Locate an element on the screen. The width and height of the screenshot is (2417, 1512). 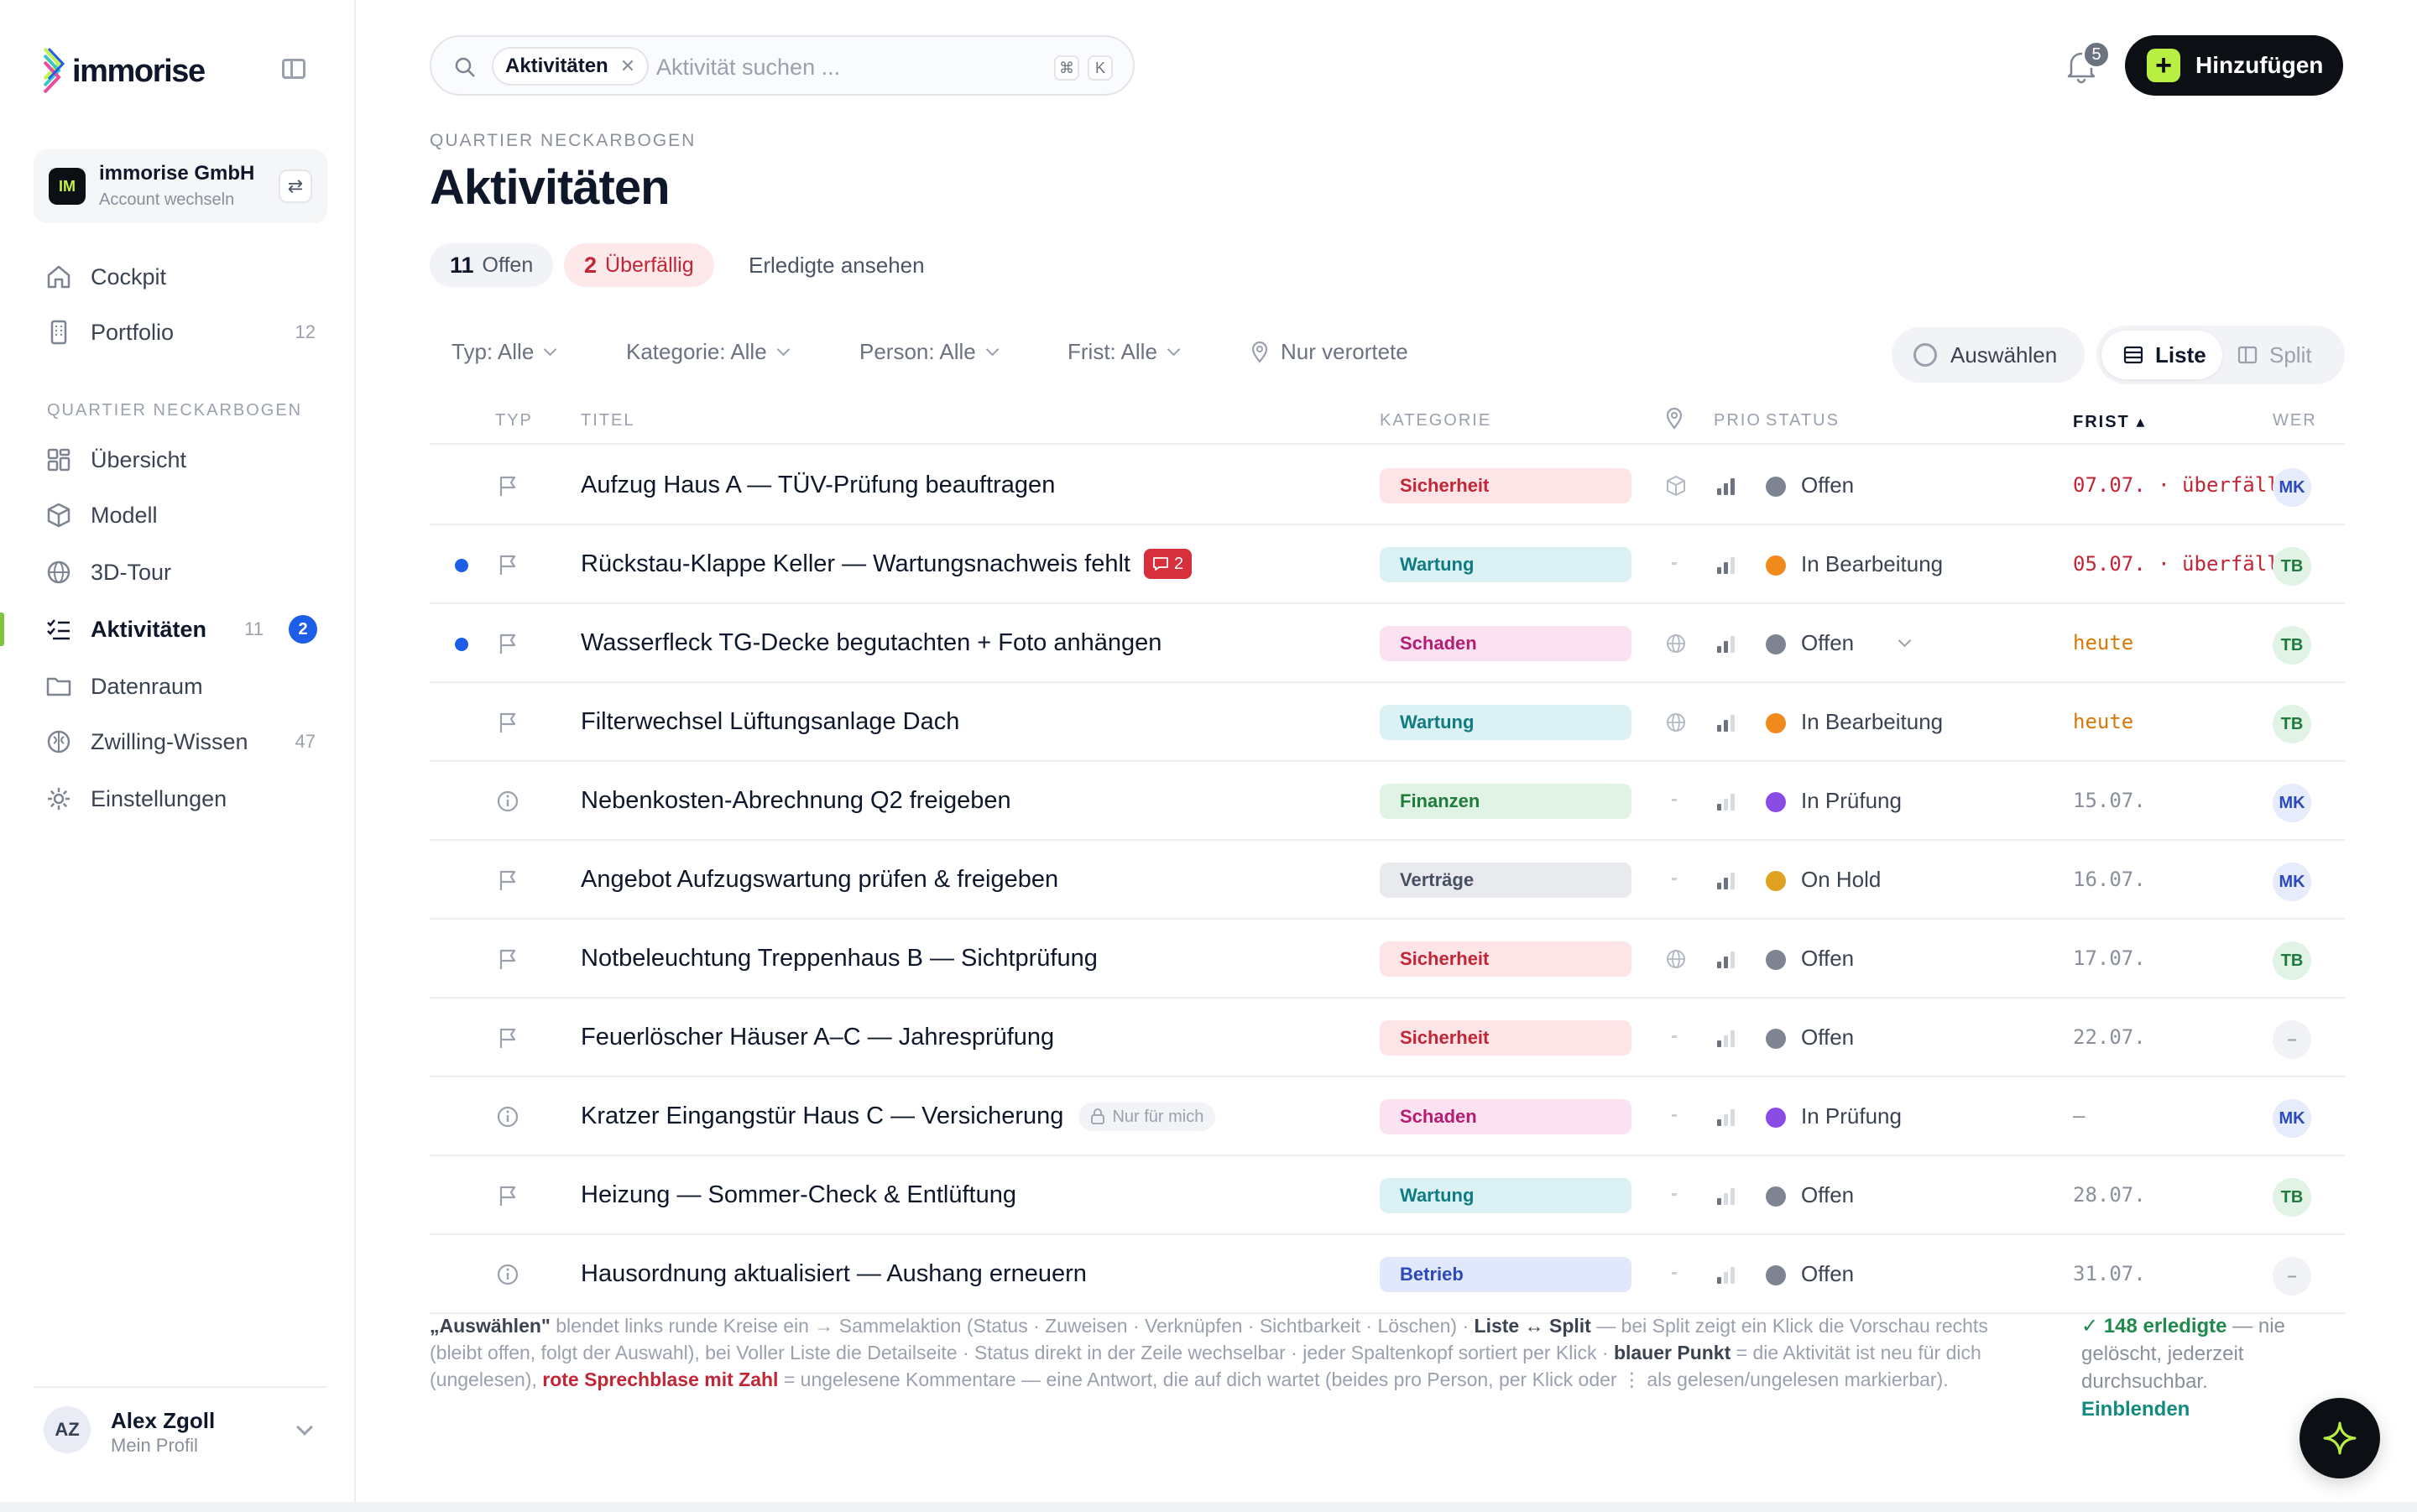
filter-person: Person: Alle is located at coordinates (929, 352).